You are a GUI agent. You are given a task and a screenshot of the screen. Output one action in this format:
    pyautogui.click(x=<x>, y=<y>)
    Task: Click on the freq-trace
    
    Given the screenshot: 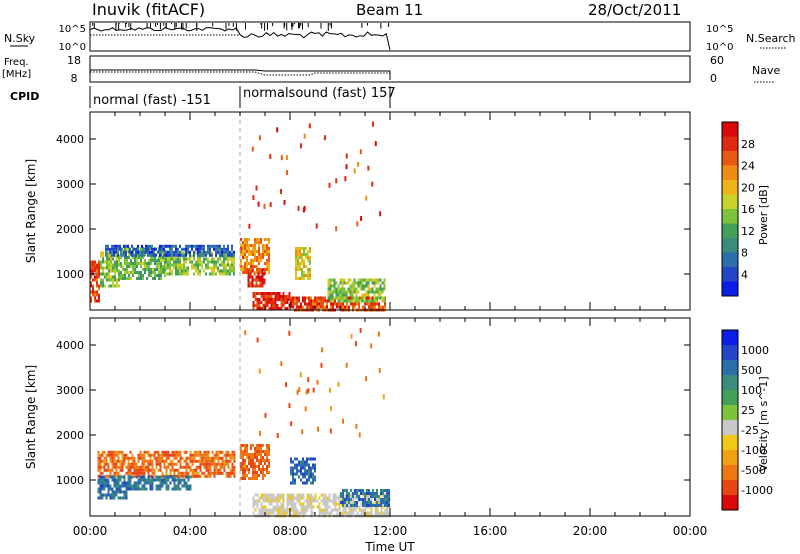 What is the action you would take?
    pyautogui.click(x=240, y=74)
    